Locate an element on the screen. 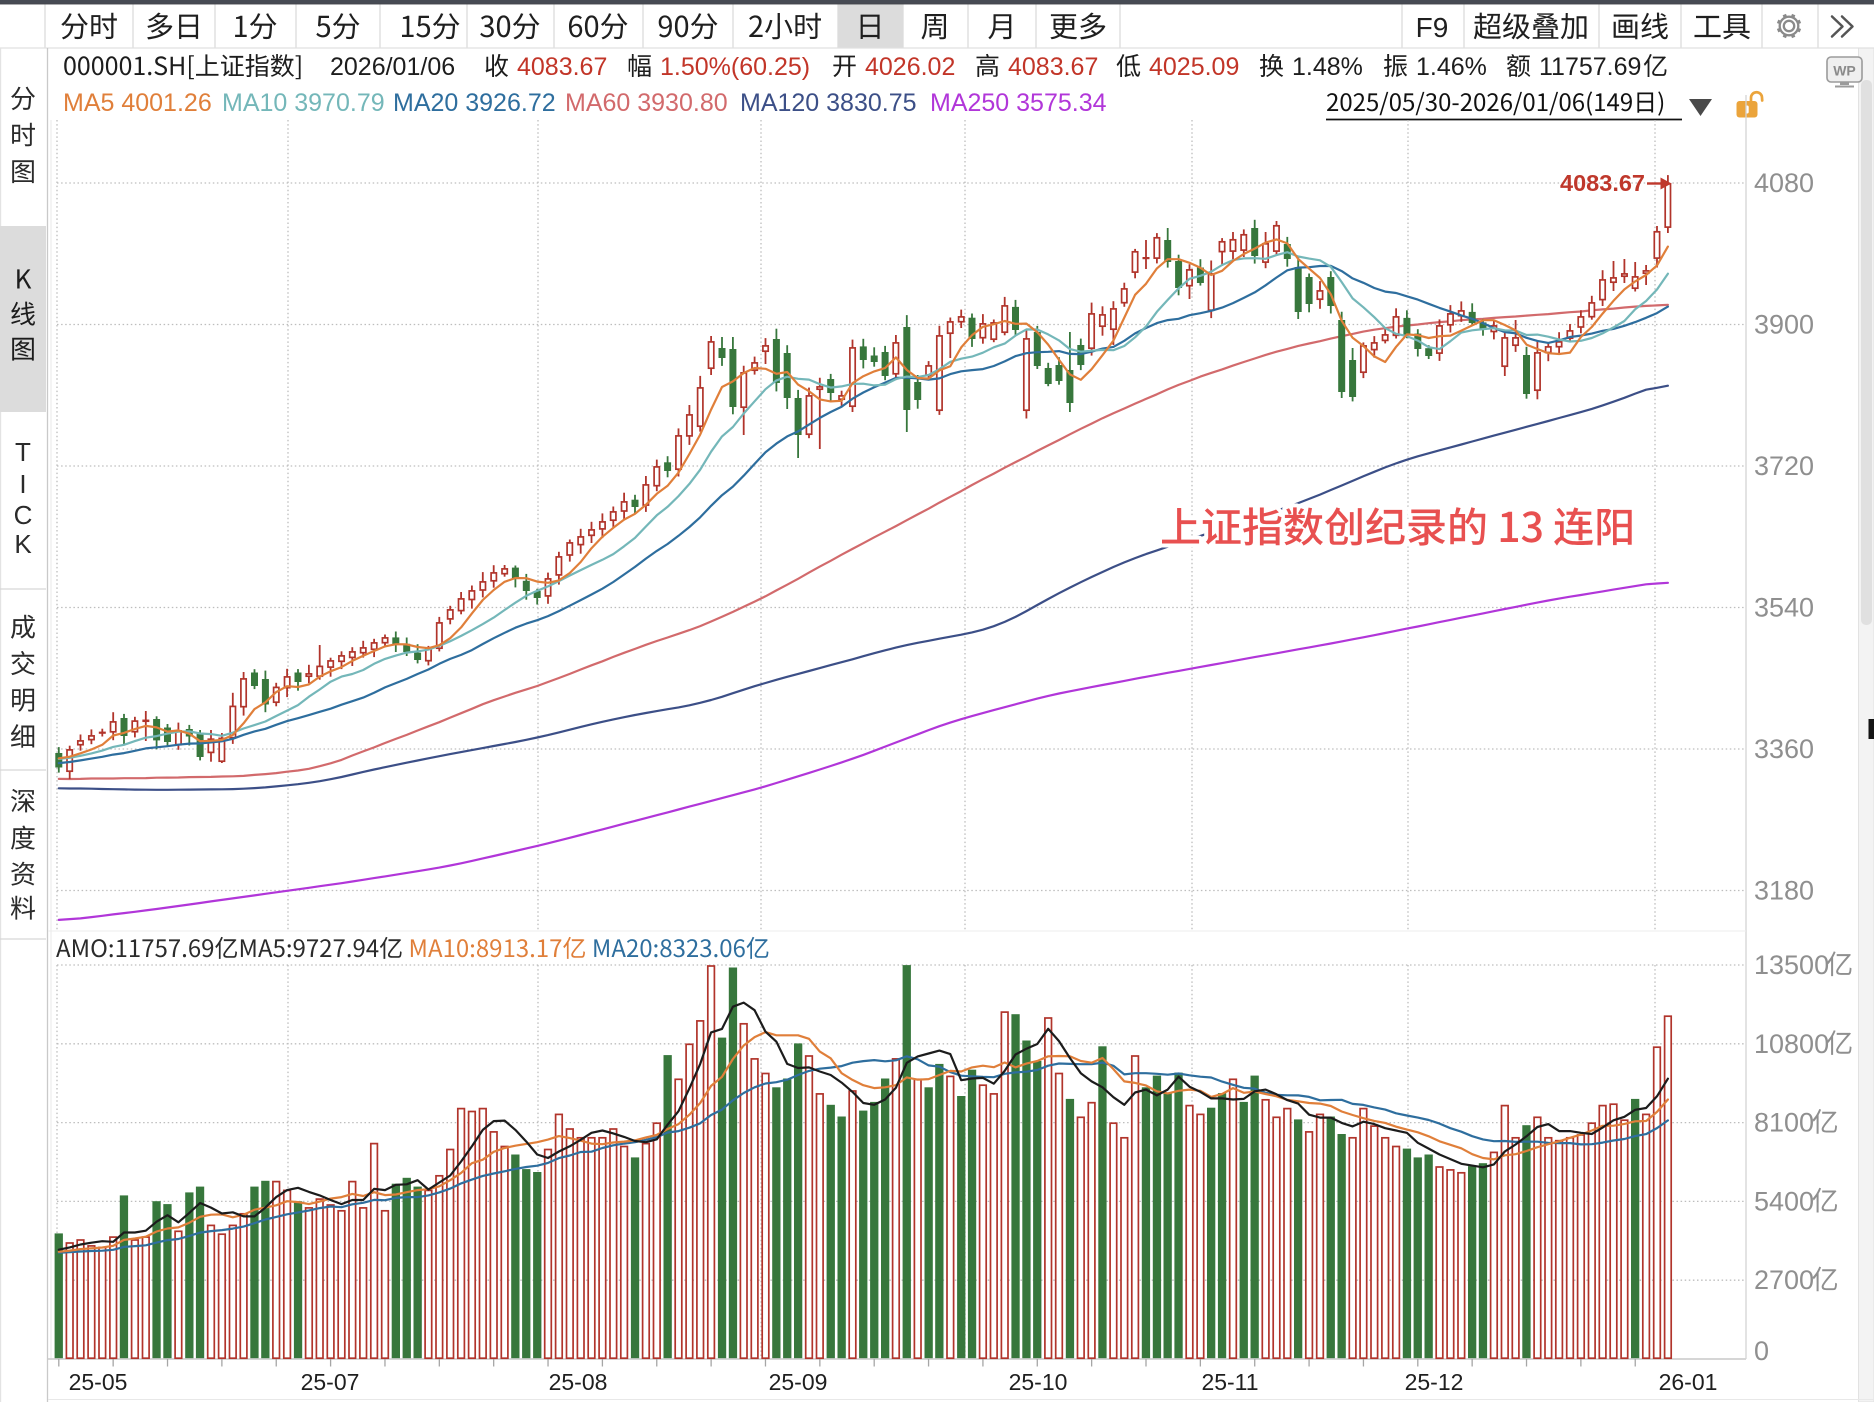 The width and height of the screenshot is (1874, 1402). svg-text: 25-07 is located at coordinates (330, 1382).